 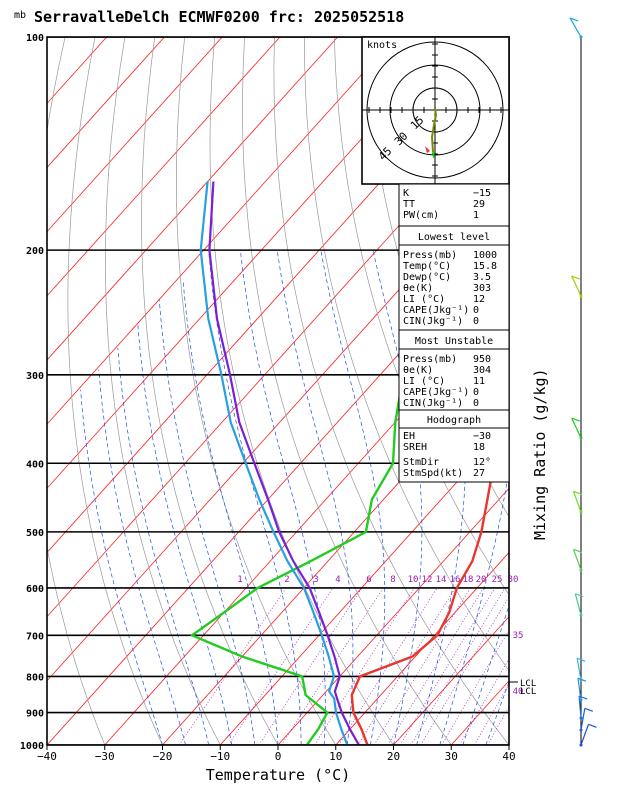 What do you see at coordinates (433, 321) in the screenshot?
I see `stat-key: CIN(Jkg⁻¹)` at bounding box center [433, 321].